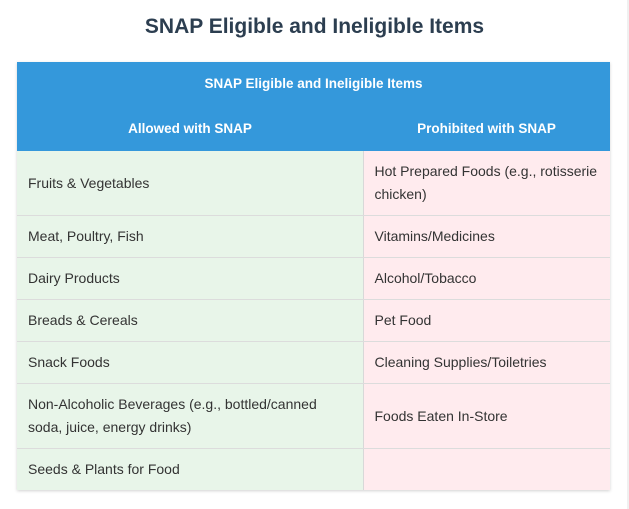 Image resolution: width=629 pixels, height=509 pixels. I want to click on allowed-cell: Fruits & Vegetables, so click(190, 183).